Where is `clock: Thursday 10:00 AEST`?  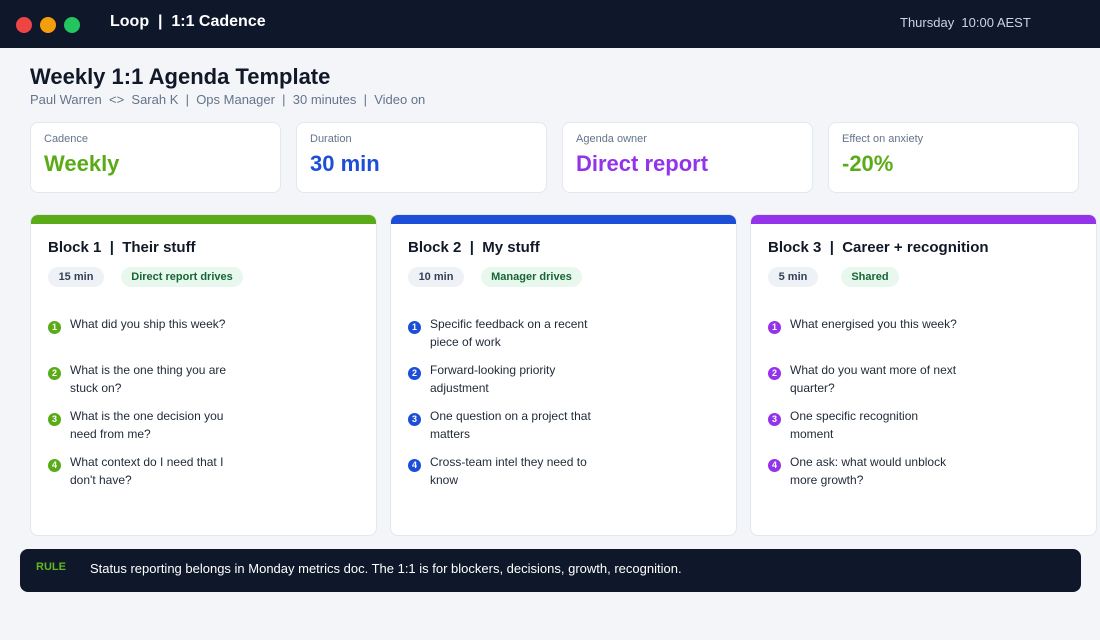
clock: Thursday 10:00 AEST is located at coordinates (965, 22).